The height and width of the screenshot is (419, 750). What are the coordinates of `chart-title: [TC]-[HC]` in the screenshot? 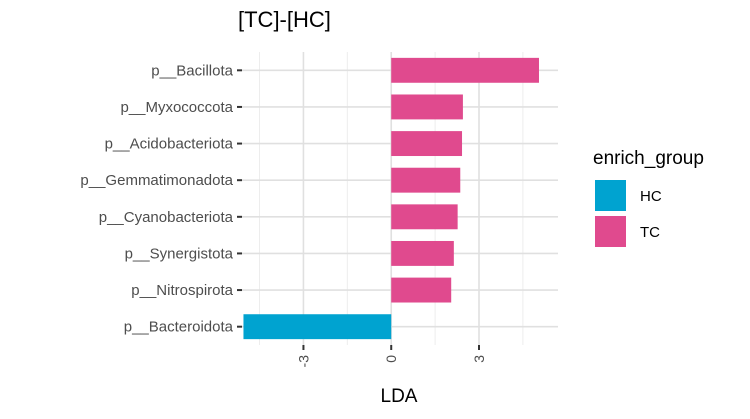 It's located at (284, 19).